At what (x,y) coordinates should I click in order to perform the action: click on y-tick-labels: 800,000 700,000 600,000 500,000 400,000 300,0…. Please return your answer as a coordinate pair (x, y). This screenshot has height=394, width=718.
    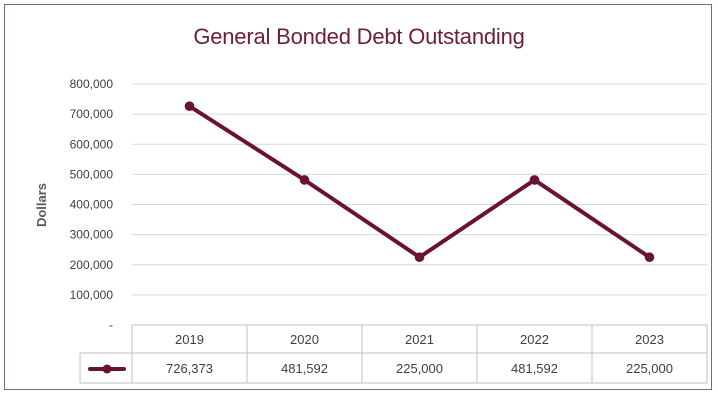
    Looking at the image, I should click on (92, 204).